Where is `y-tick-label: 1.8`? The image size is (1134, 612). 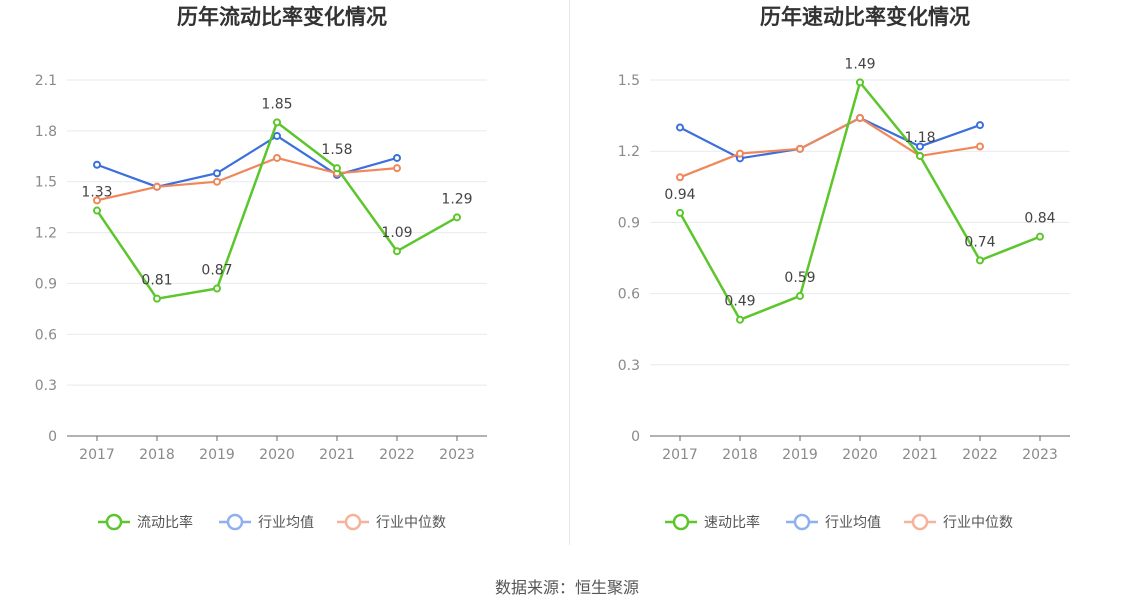 y-tick-label: 1.8 is located at coordinates (46, 132).